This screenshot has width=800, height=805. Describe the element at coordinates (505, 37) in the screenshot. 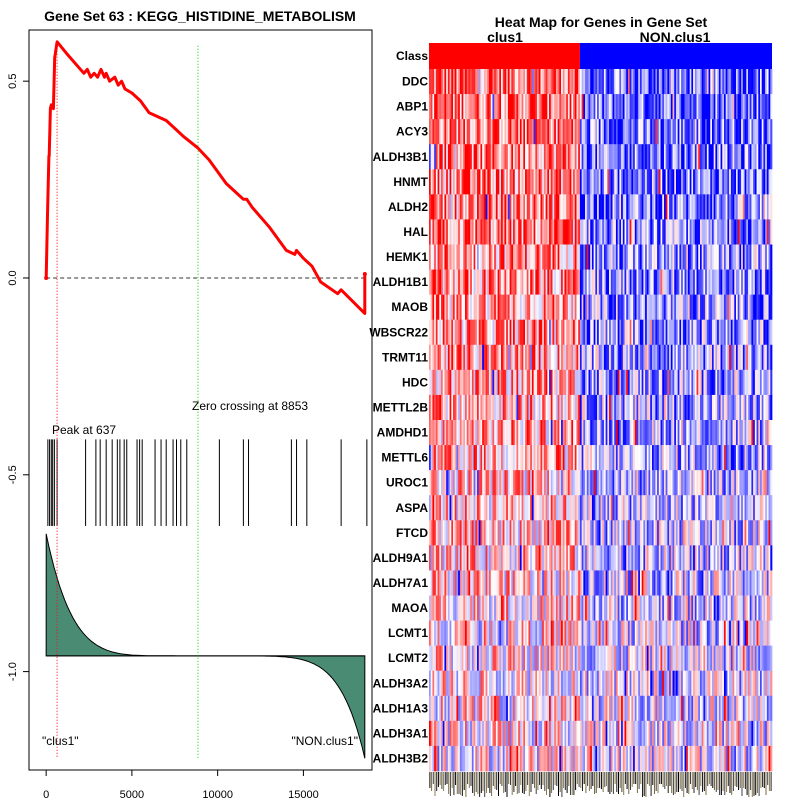

I see `class-name-clus1: clus1` at that location.